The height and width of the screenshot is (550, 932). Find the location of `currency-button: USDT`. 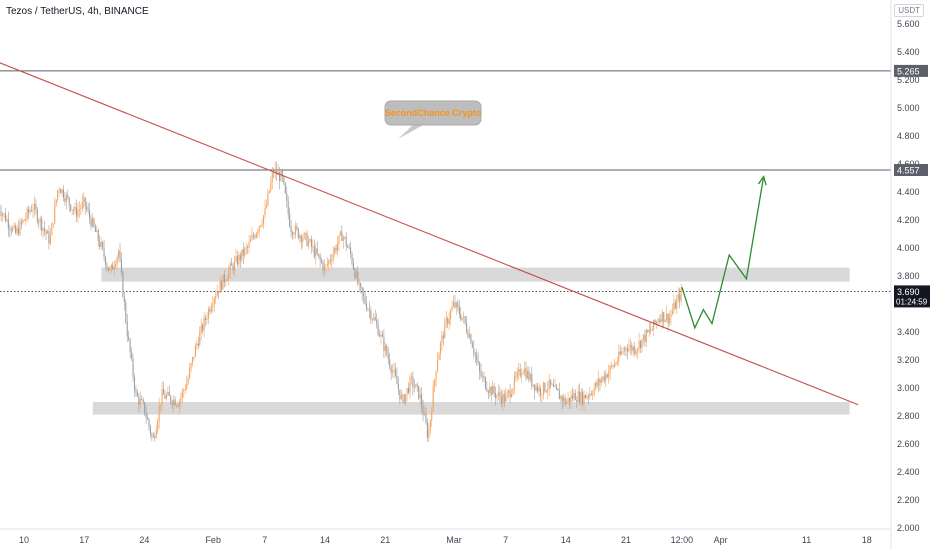

currency-button: USDT is located at coordinates (909, 10).